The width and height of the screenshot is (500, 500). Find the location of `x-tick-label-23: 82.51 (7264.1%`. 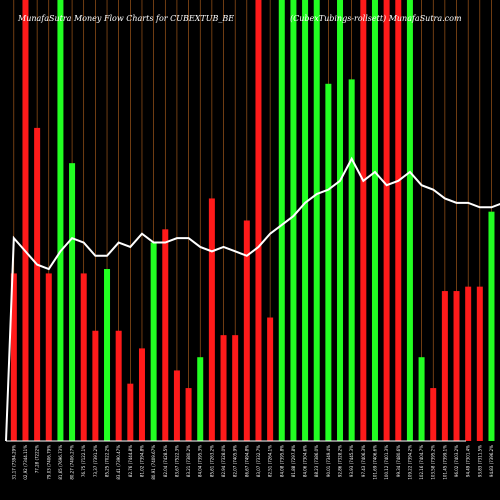

x-tick-label-23: 82.51 (7264.1% is located at coordinates (270, 461).